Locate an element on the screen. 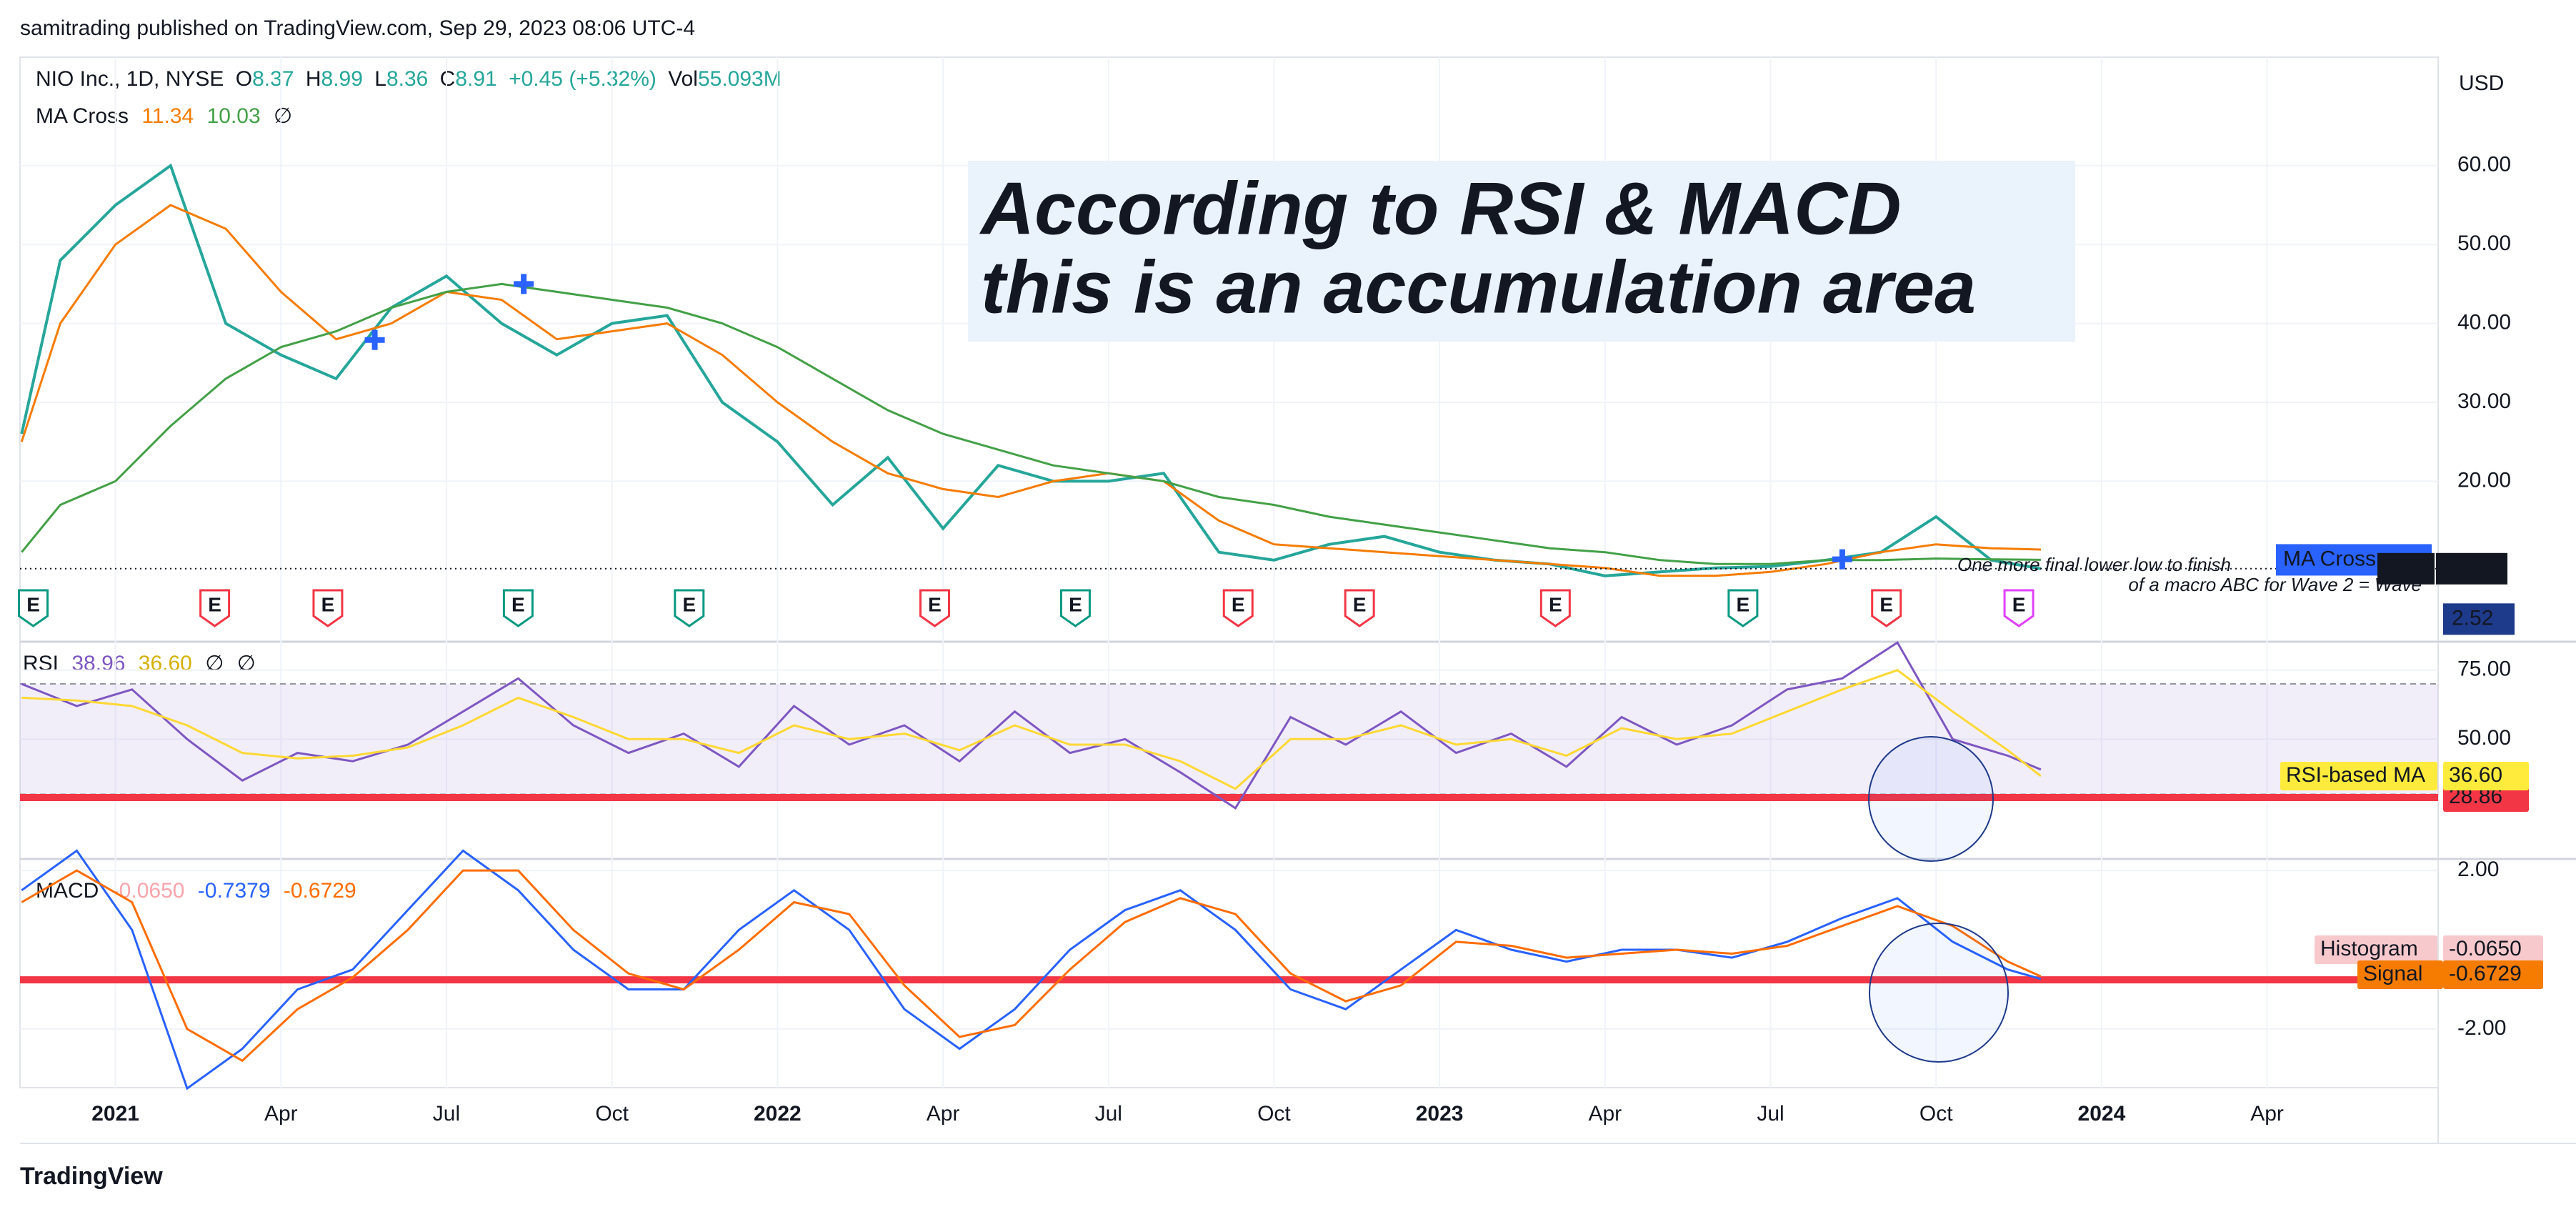 This screenshot has width=2576, height=1212. label: MACD is located at coordinates (67, 891).